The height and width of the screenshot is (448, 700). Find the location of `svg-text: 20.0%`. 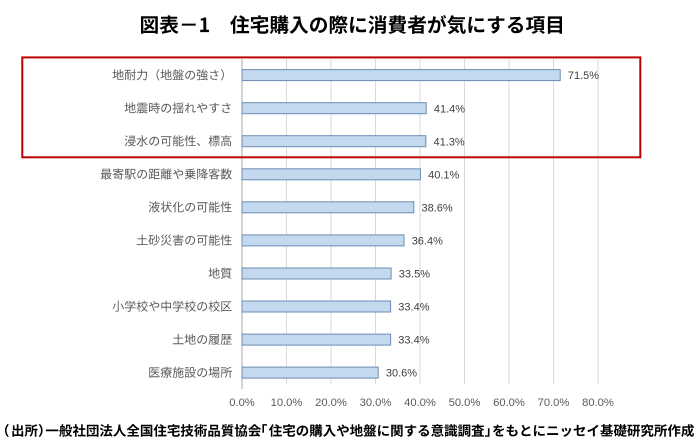

svg-text: 20.0% is located at coordinates (331, 403).